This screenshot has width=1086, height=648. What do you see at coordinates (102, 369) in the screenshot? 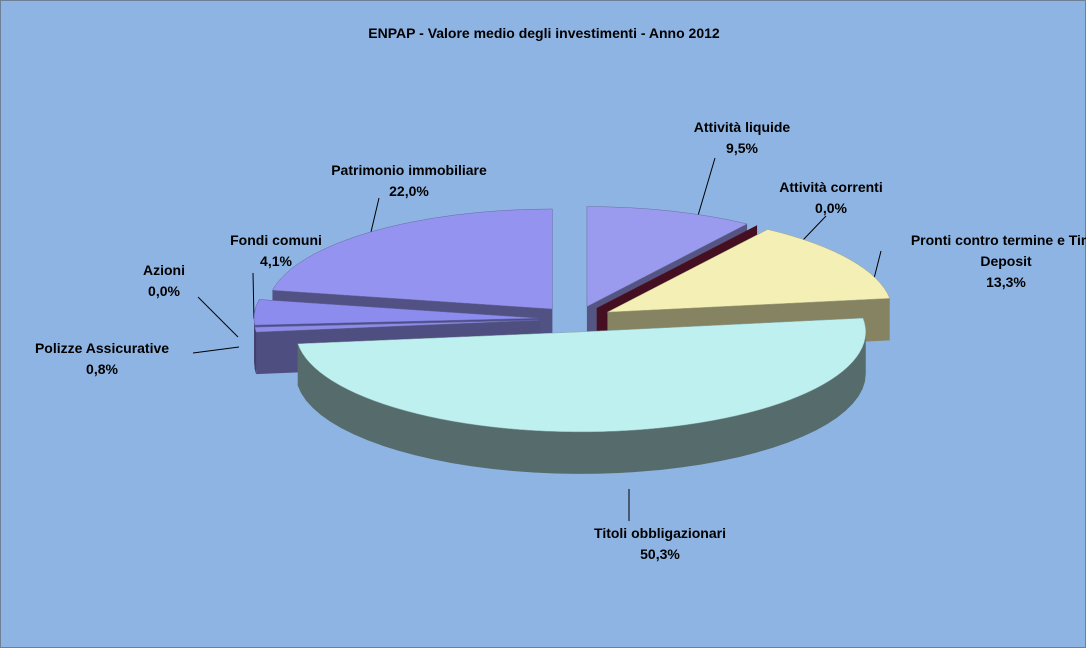
I see `value-label: 0,8%` at bounding box center [102, 369].